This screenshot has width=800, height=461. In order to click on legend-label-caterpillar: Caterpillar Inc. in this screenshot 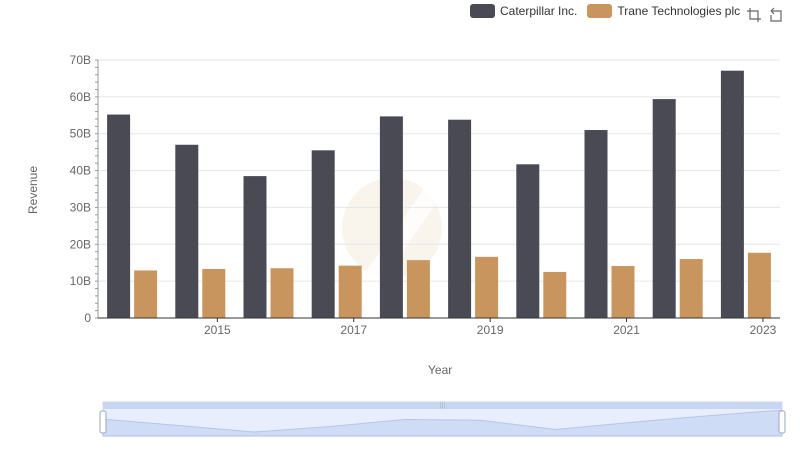, I will do `click(539, 11)`.